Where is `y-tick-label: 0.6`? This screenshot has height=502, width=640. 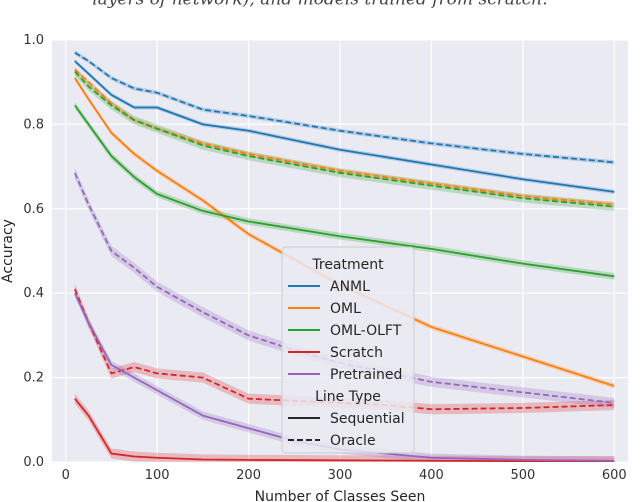 y-tick-label: 0.6 is located at coordinates (33, 209).